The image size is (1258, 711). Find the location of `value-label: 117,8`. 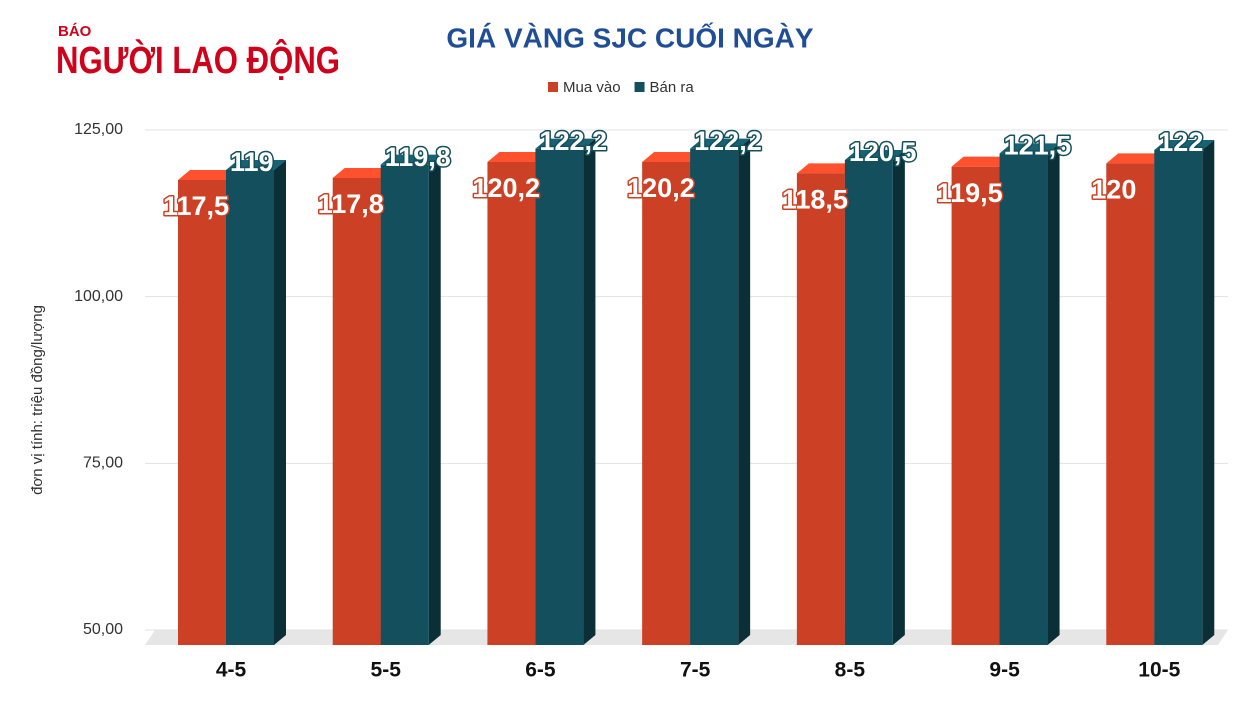

value-label: 117,8 is located at coordinates (351, 204).